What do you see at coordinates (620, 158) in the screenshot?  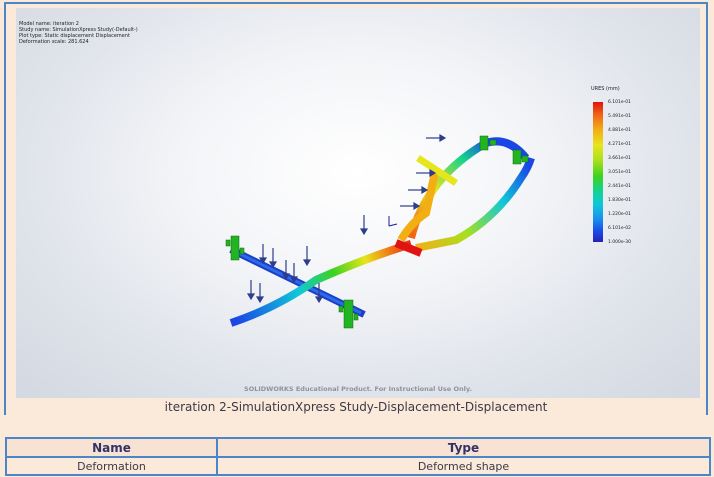 I see `legend-tick: 3.661e-01` at bounding box center [620, 158].